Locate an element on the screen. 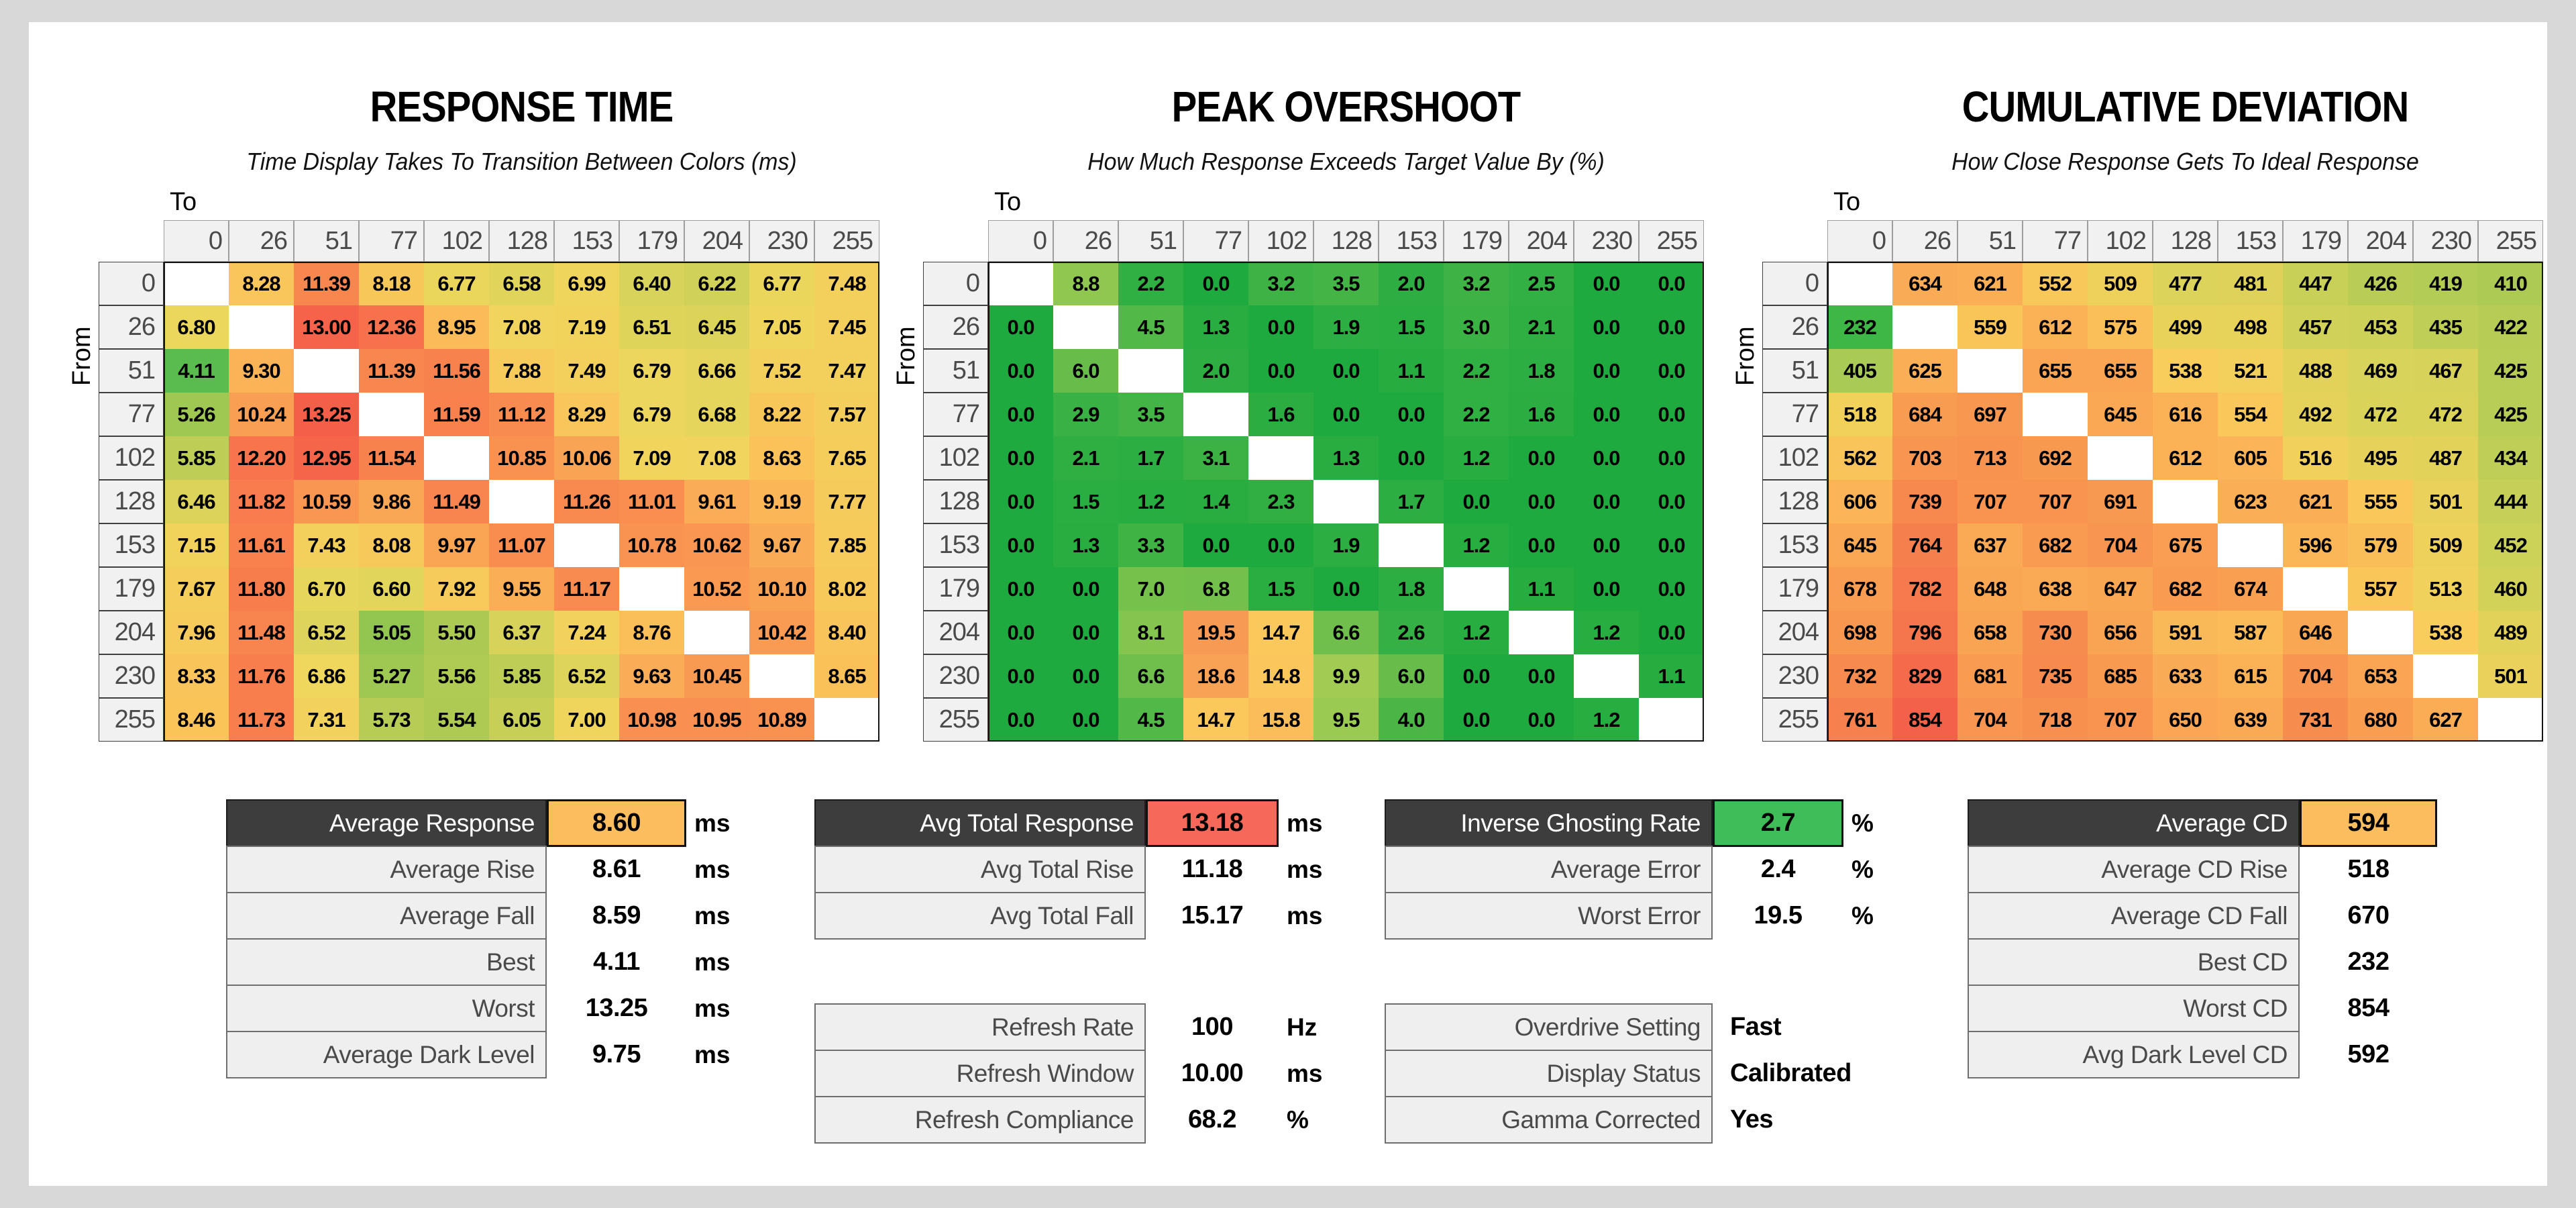 This screenshot has width=2576, height=1208. heatmap-cell: 5.26 is located at coordinates (196, 414).